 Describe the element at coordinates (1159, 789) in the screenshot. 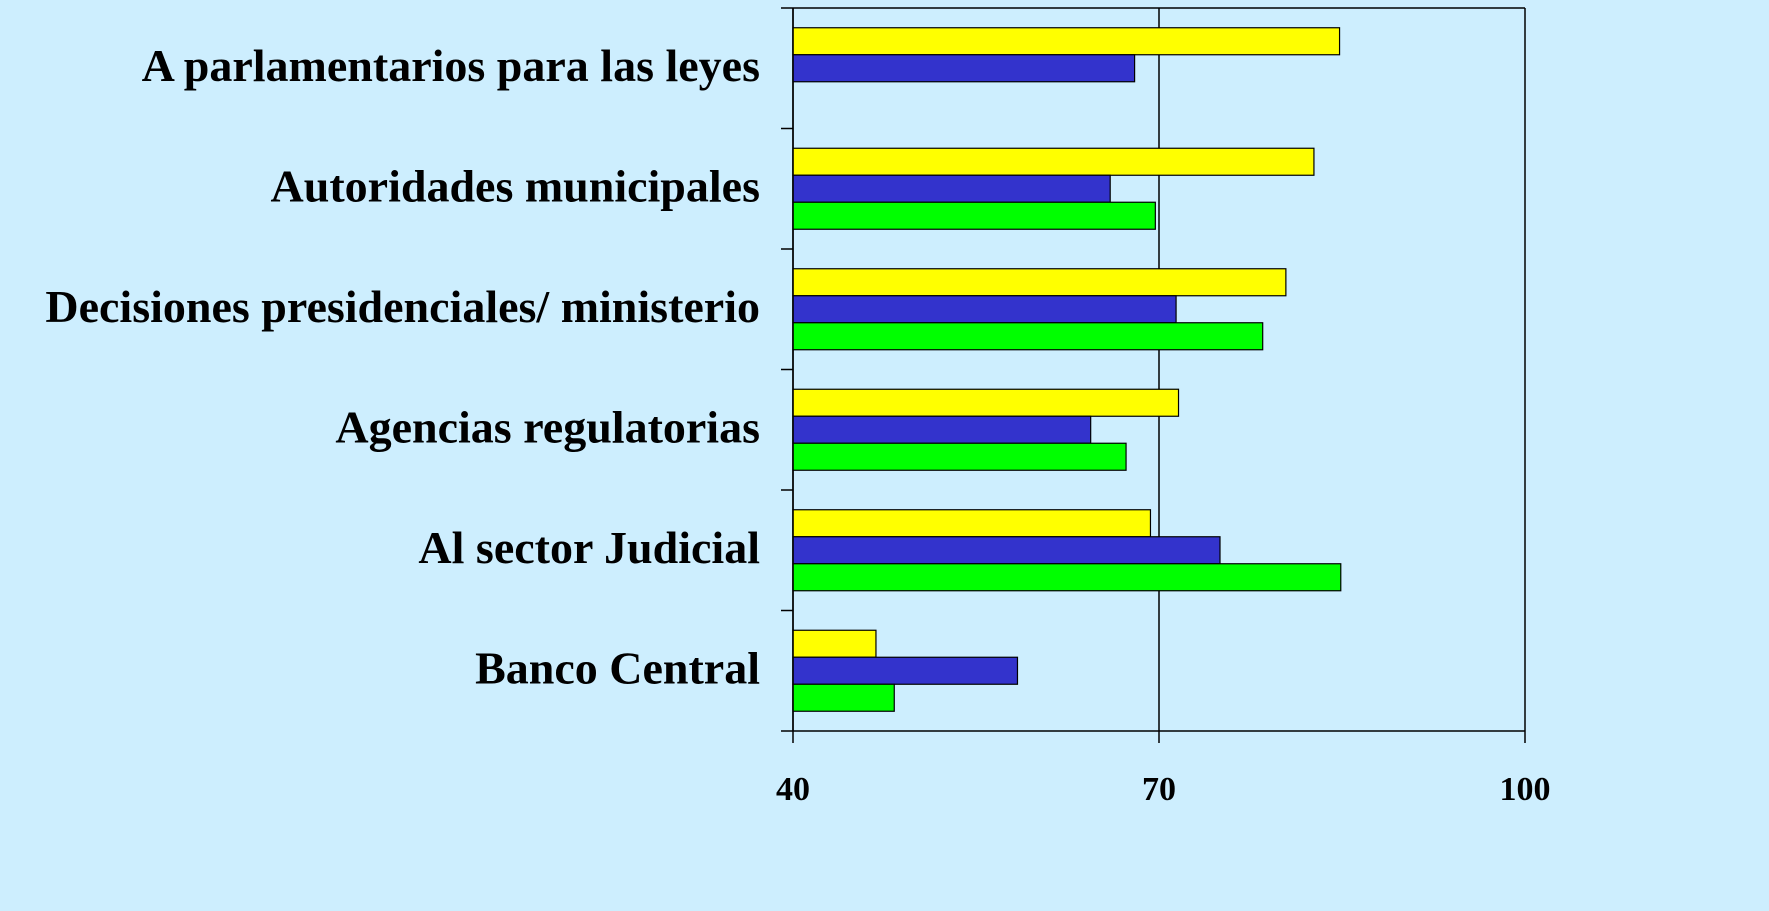

I see `x-tick-label: 70` at that location.